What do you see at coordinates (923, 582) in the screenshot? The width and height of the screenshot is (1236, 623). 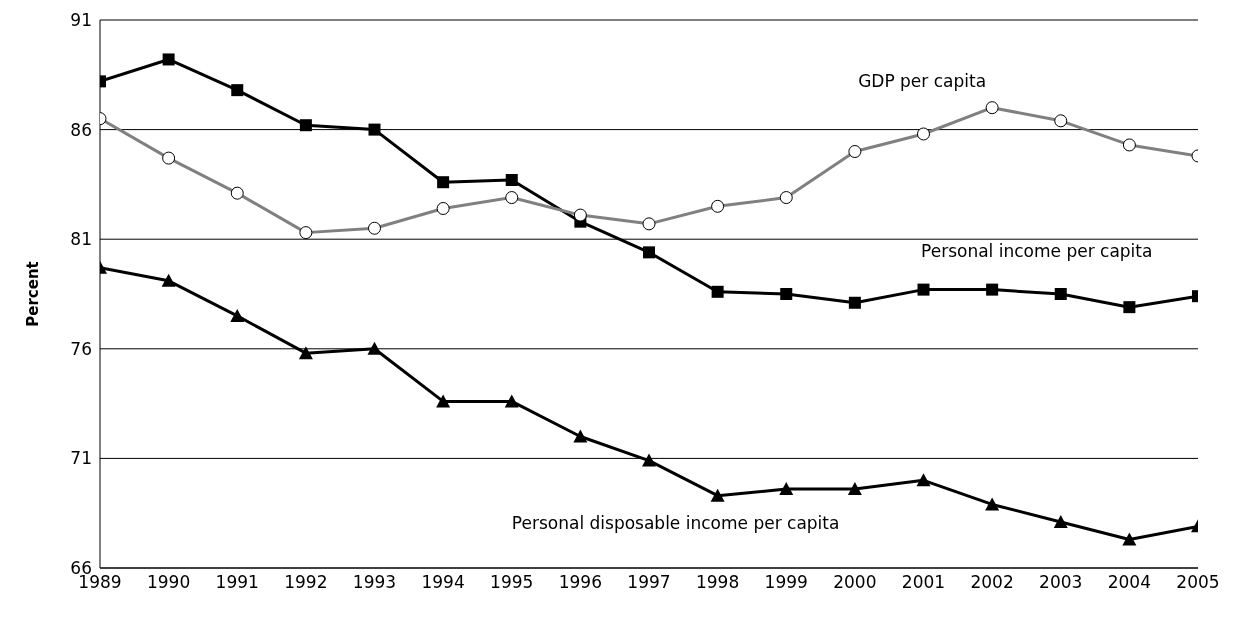 I see `x-tick-label: 2001` at bounding box center [923, 582].